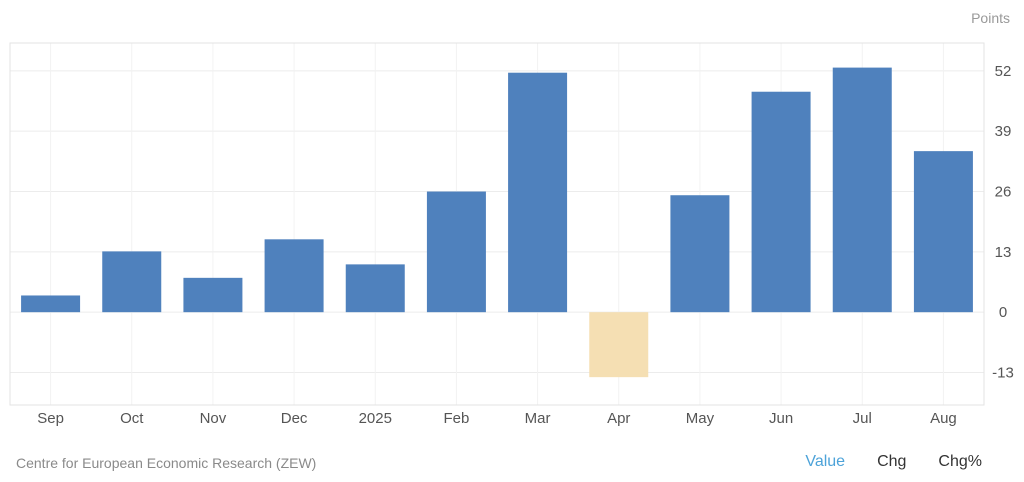 This screenshot has height=482, width=1024. What do you see at coordinates (619, 345) in the screenshot?
I see `bar-apr` at bounding box center [619, 345].